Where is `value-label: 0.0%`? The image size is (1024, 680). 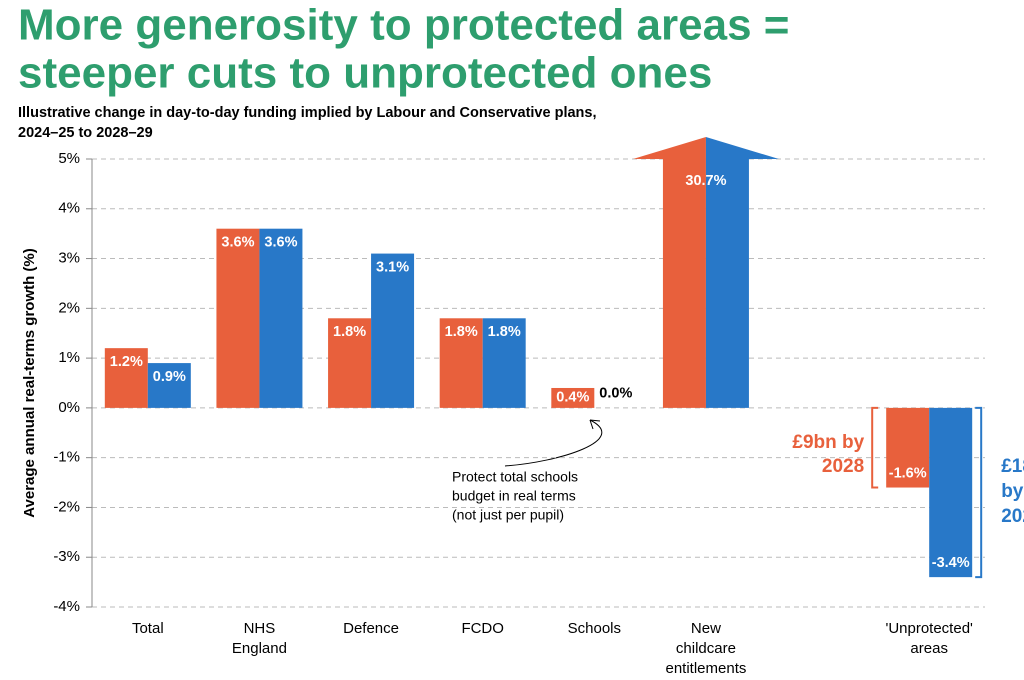
value-label: 0.0% is located at coordinates (615, 394).